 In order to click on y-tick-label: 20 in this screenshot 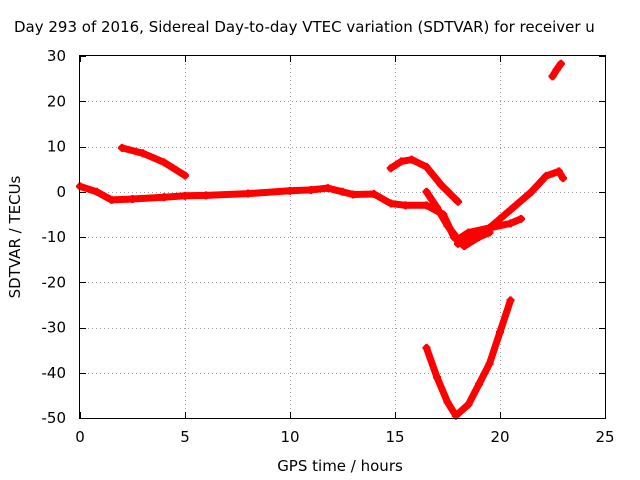, I will do `click(56, 101)`.